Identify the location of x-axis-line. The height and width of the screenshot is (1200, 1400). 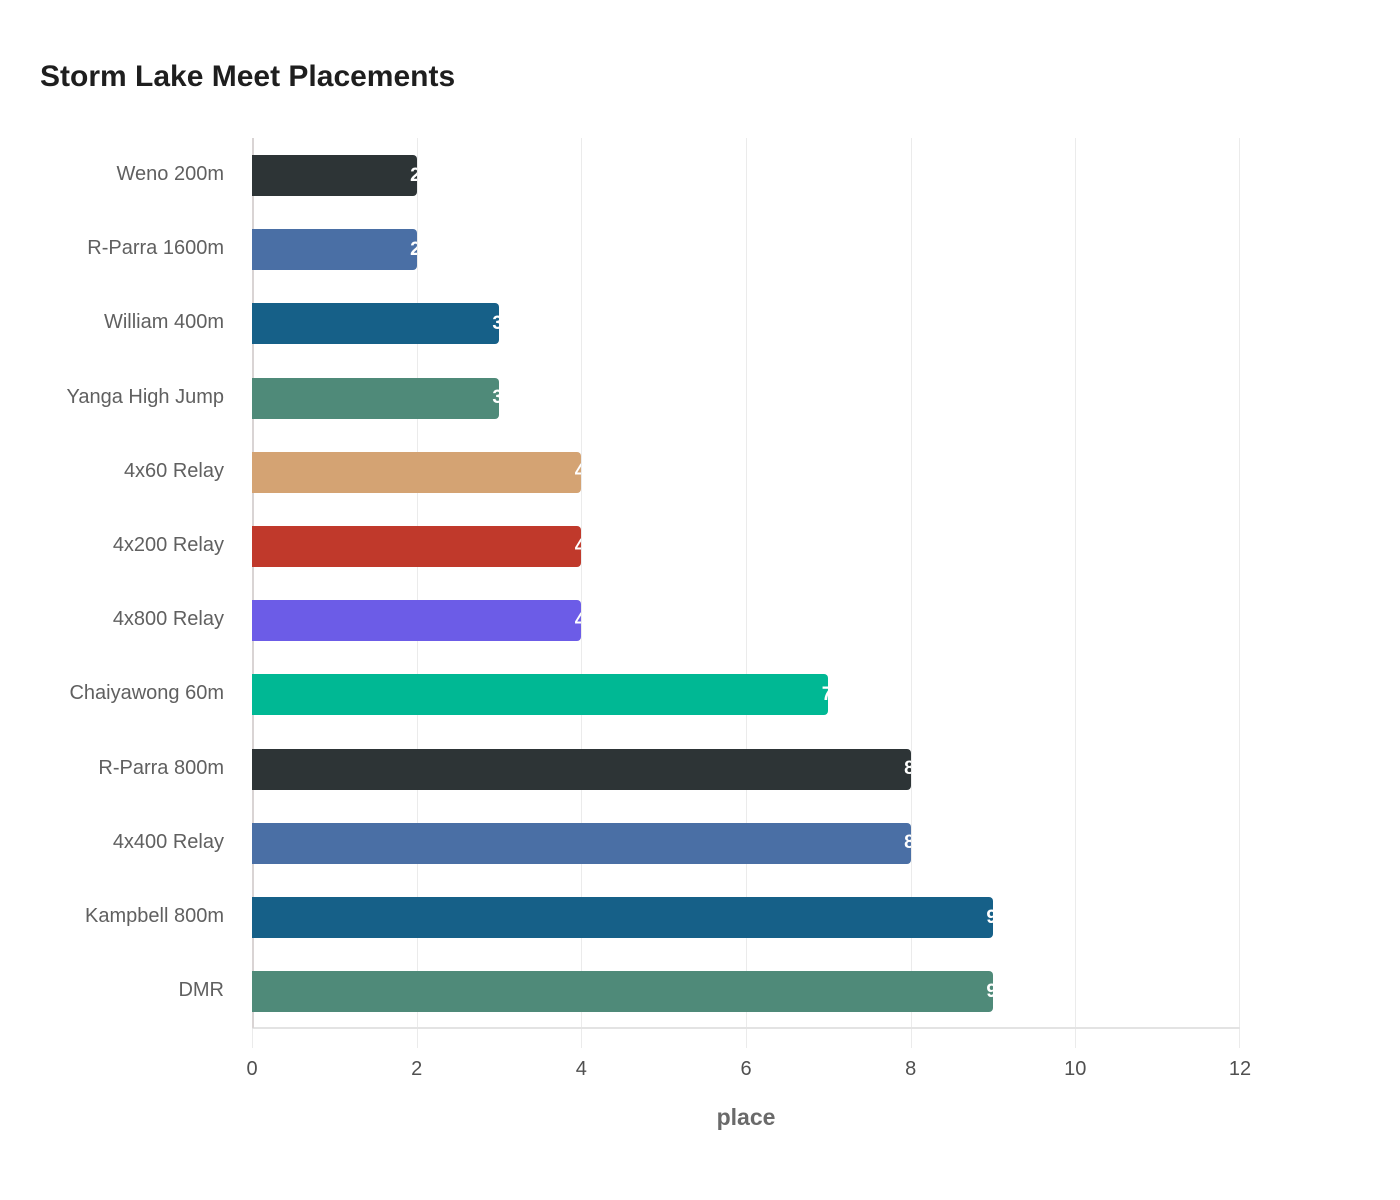
(746, 1028).